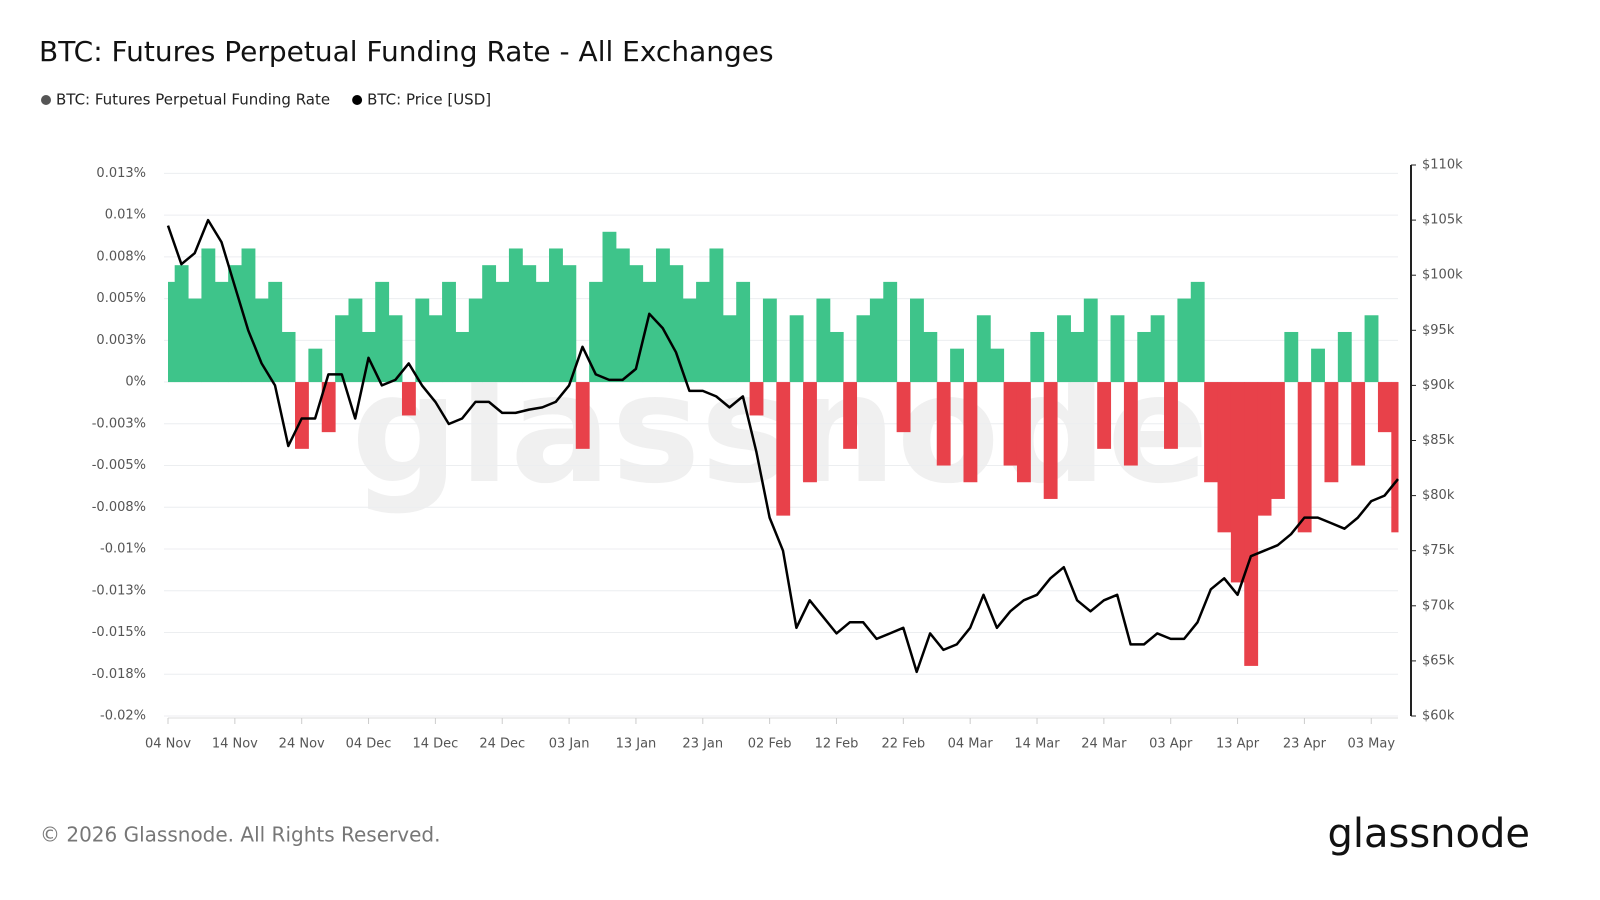 The height and width of the screenshot is (900, 1600). What do you see at coordinates (1438, 605) in the screenshot?
I see `y2-tick-label: $70k` at bounding box center [1438, 605].